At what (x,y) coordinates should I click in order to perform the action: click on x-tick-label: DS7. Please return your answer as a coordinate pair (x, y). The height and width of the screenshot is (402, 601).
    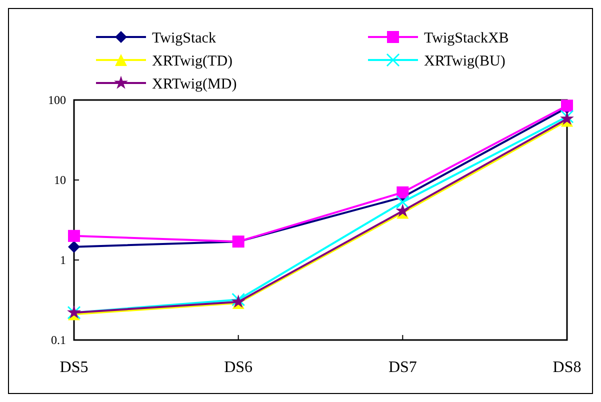
    Looking at the image, I should click on (402, 367).